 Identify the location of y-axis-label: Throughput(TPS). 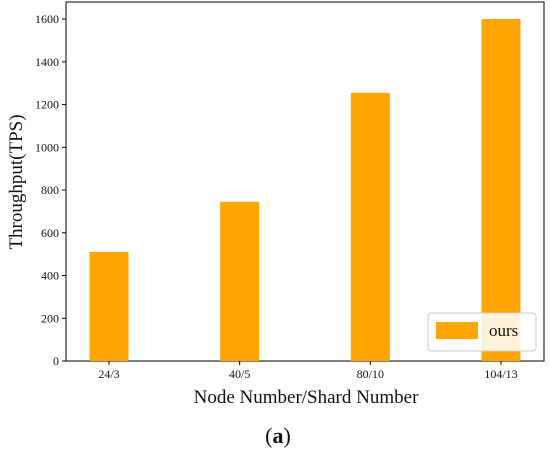
(16, 181).